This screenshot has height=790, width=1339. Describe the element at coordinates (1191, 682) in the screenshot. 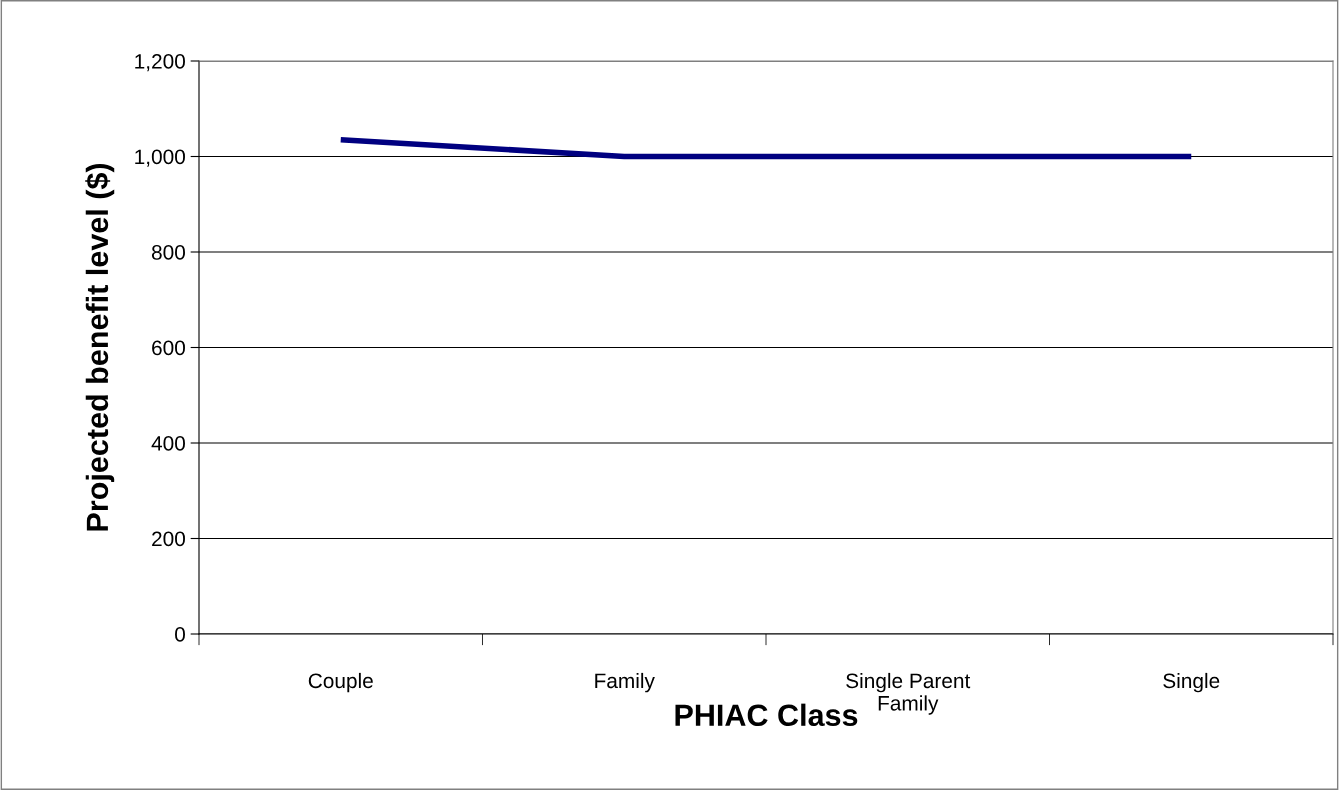

I see `x-tick-label: Single` at that location.